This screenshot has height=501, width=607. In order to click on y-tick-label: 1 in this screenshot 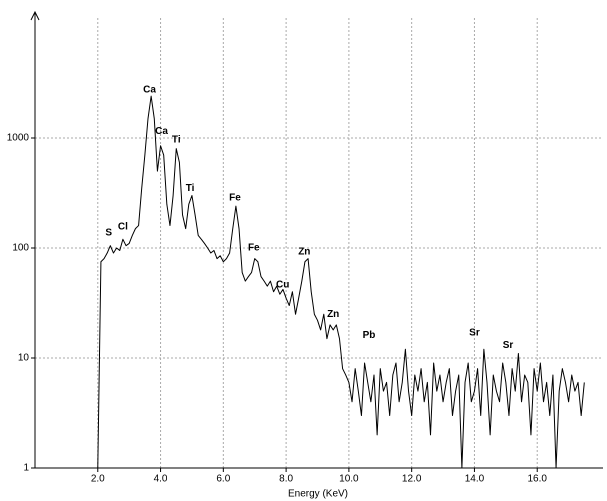, I will do `click(26, 468)`.